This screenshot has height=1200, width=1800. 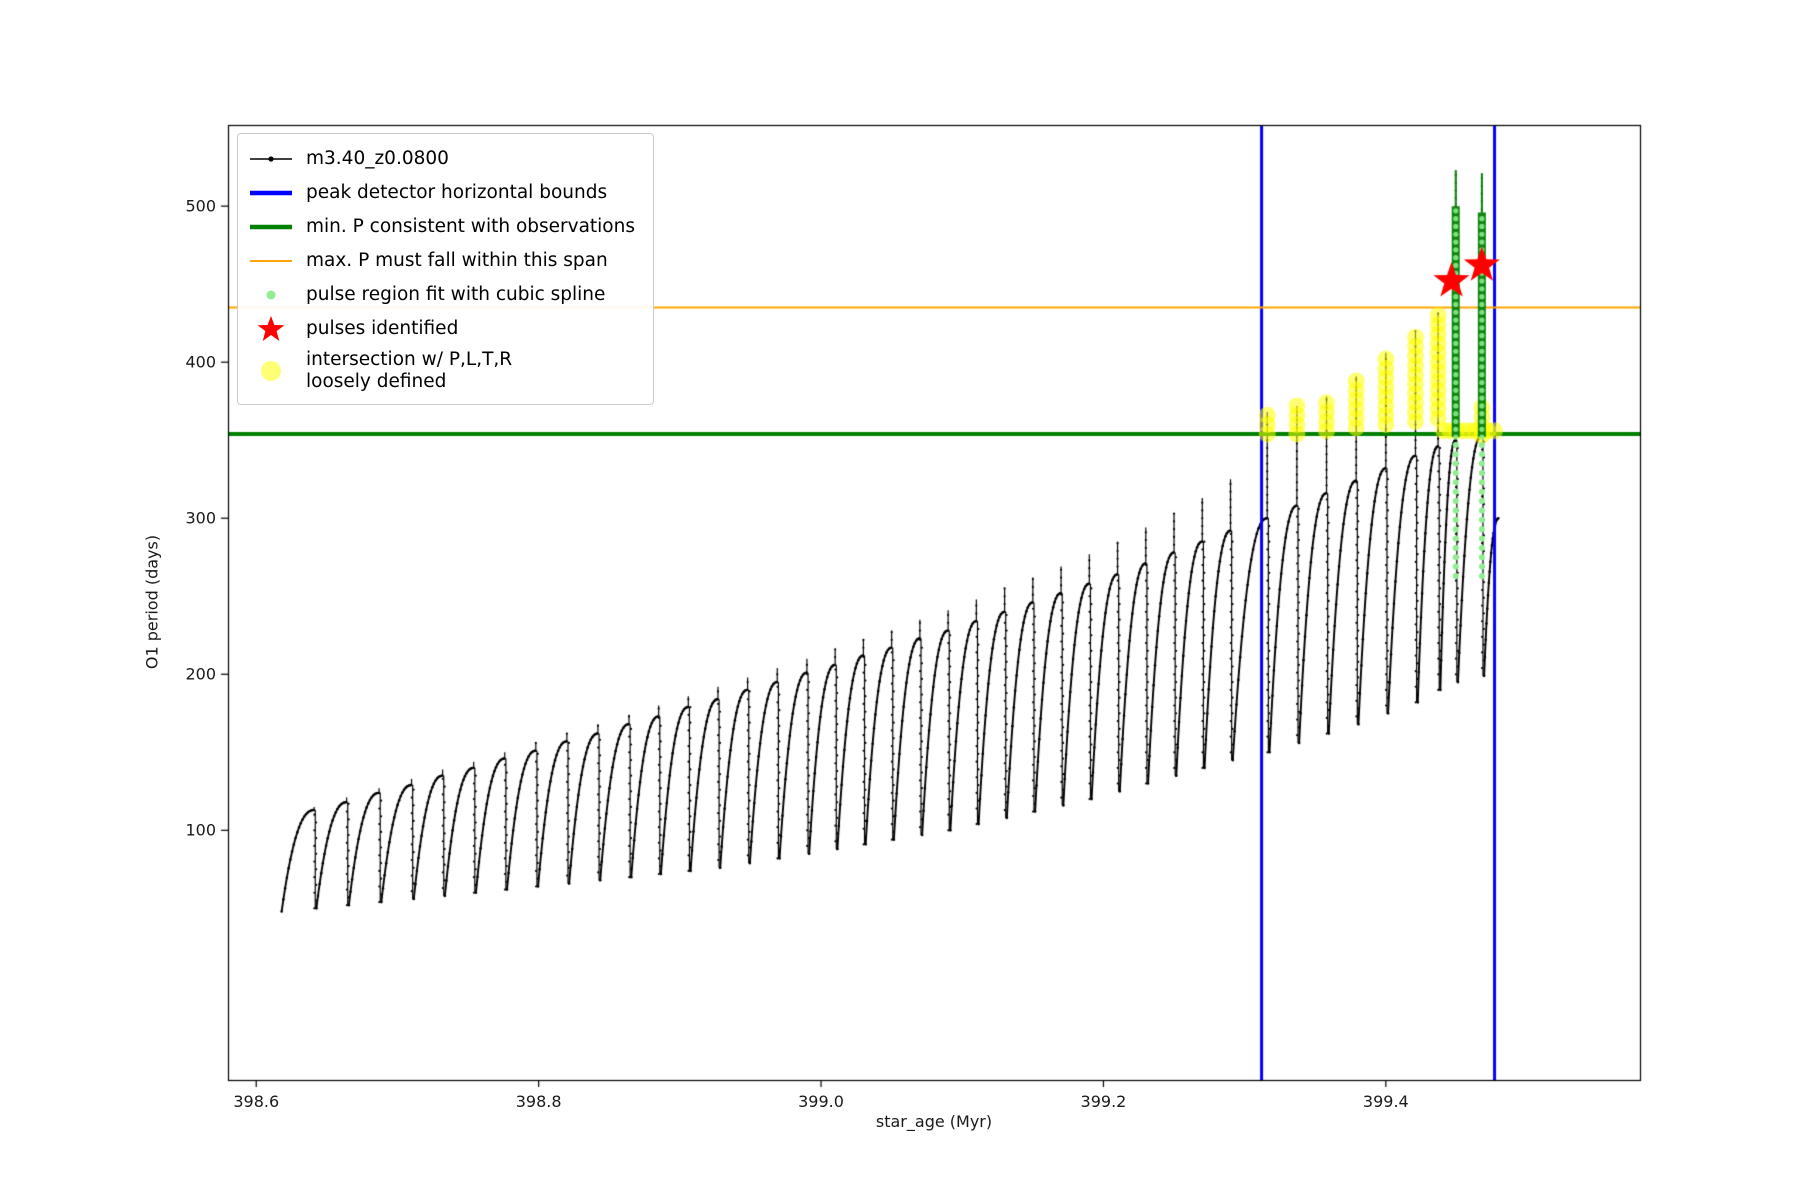 I want to click on x-tick-label: 399.0, so click(x=821, y=1101).